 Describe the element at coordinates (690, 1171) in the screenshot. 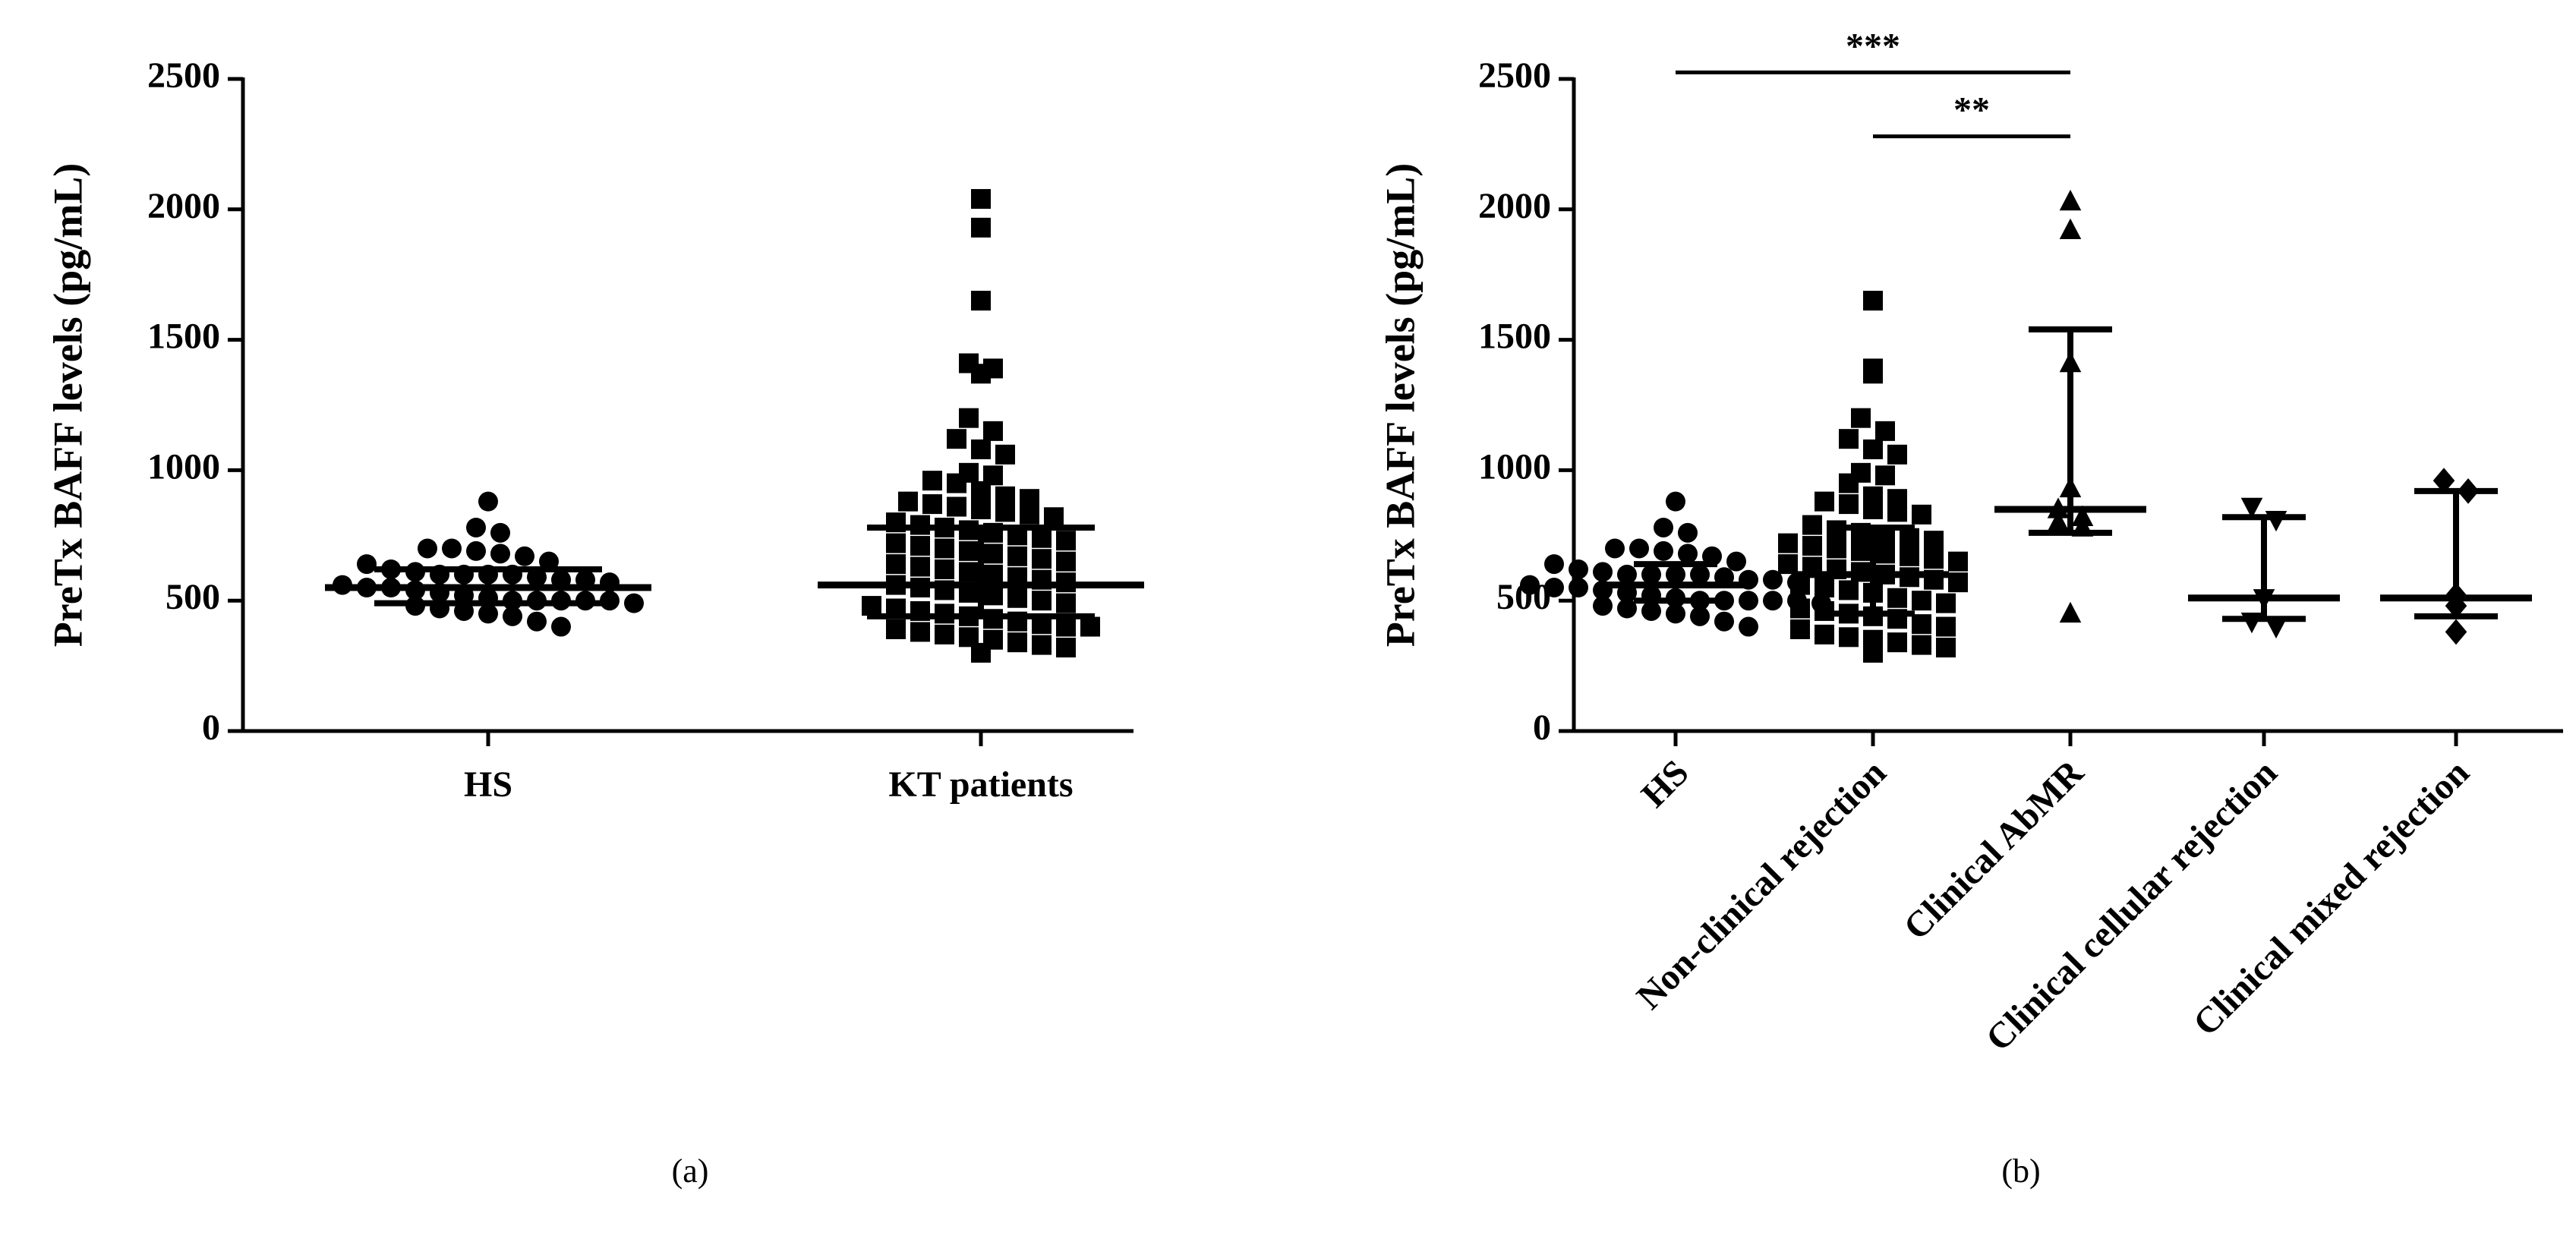

I see `caption: (a)` at that location.